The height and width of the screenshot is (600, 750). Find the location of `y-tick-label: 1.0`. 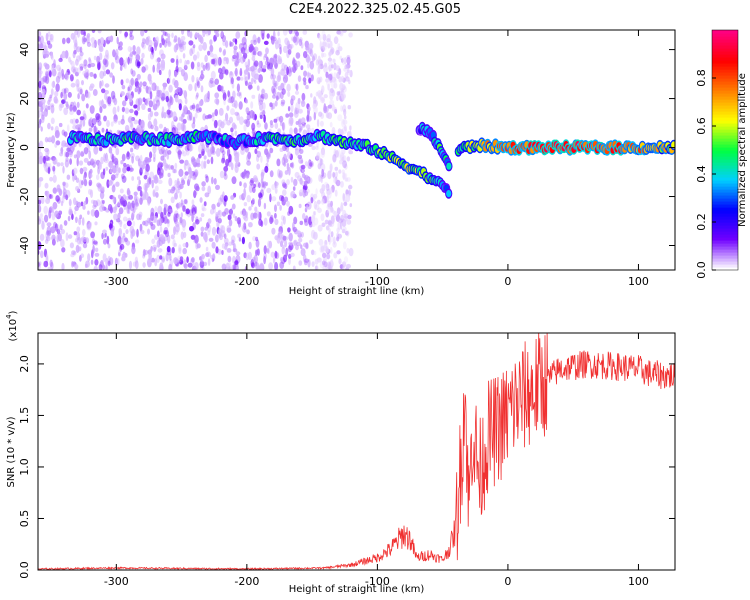

y-tick-label: 1.0 is located at coordinates (24, 467).